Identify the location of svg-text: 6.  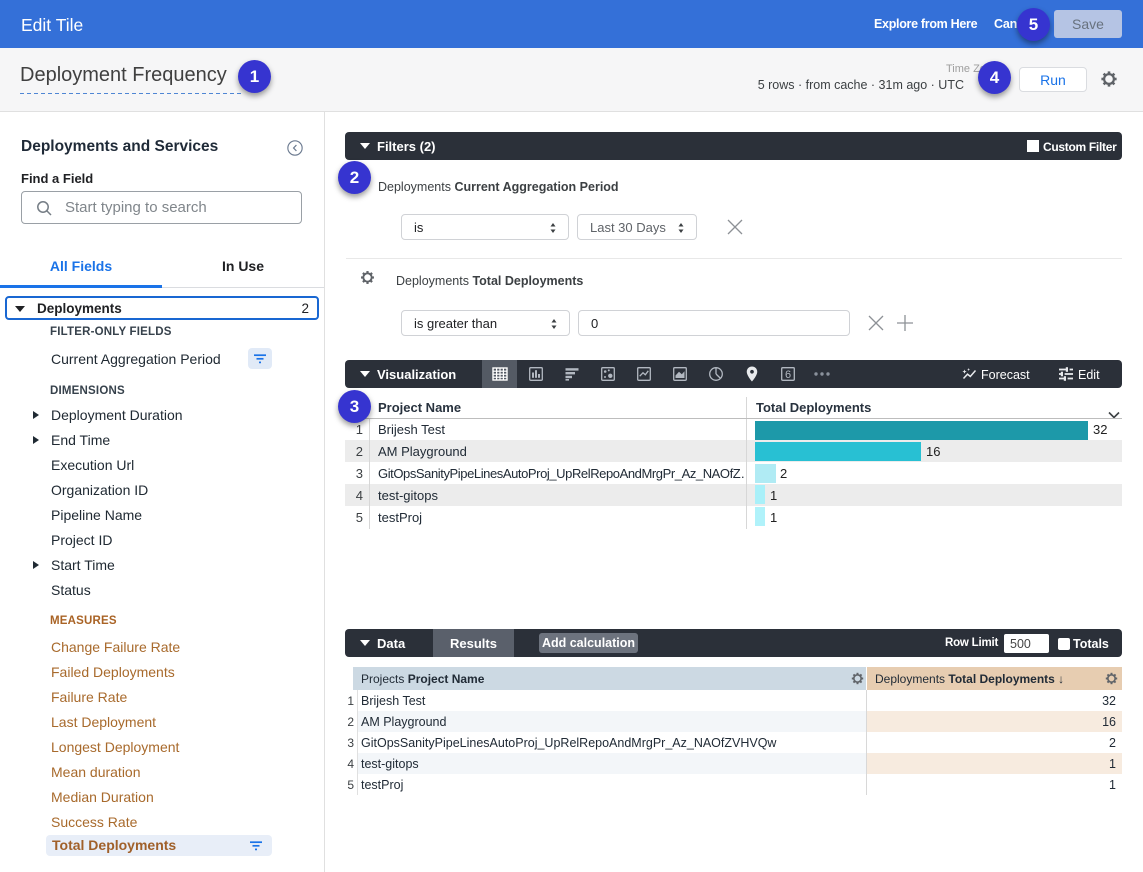
(788, 375).